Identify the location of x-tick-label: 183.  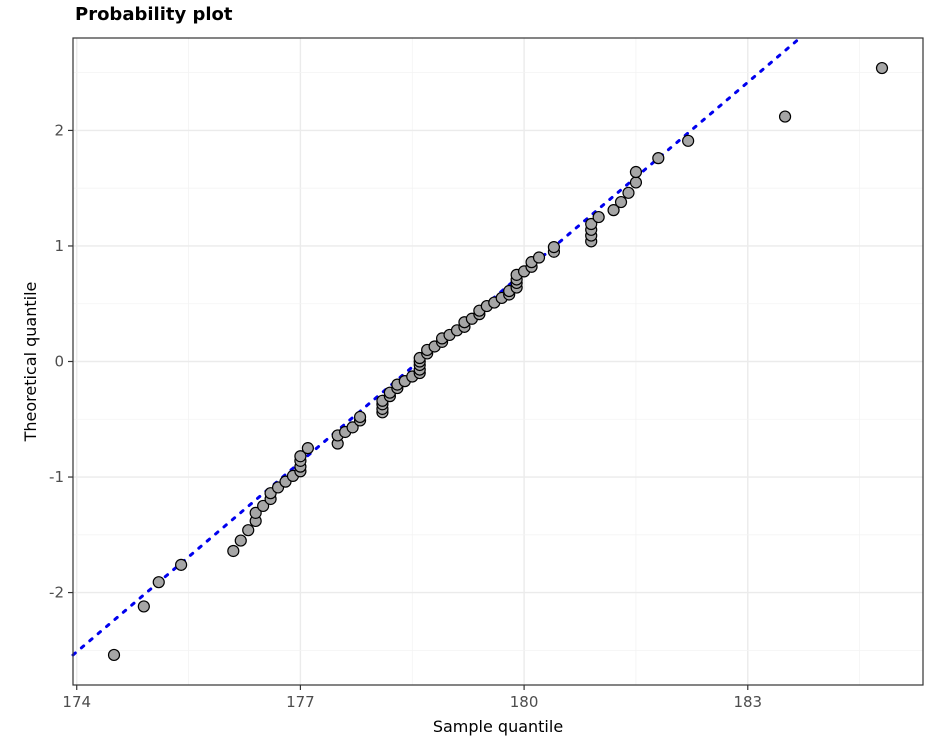
(747, 702).